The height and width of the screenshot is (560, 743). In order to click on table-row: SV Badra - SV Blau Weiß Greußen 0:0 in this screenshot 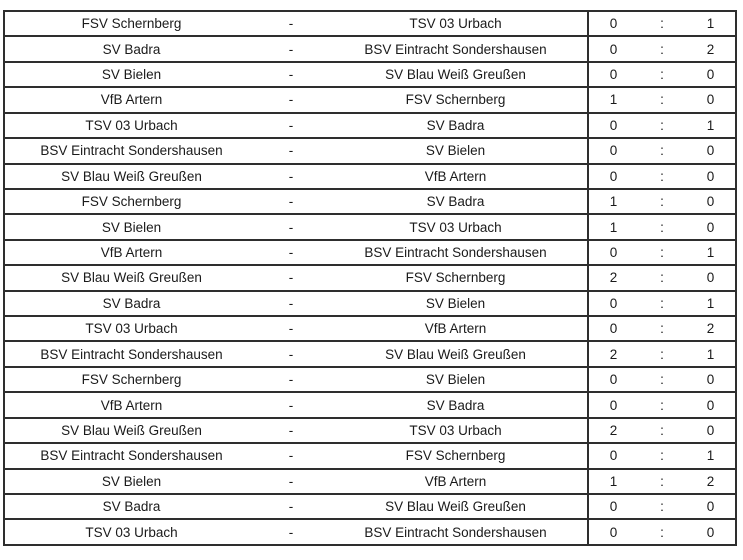, I will do `click(370, 506)`.